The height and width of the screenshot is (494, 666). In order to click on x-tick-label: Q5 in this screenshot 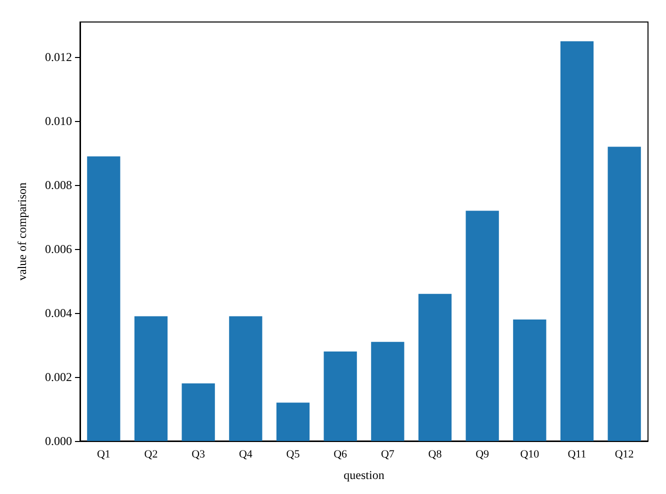, I will do `click(293, 454)`.